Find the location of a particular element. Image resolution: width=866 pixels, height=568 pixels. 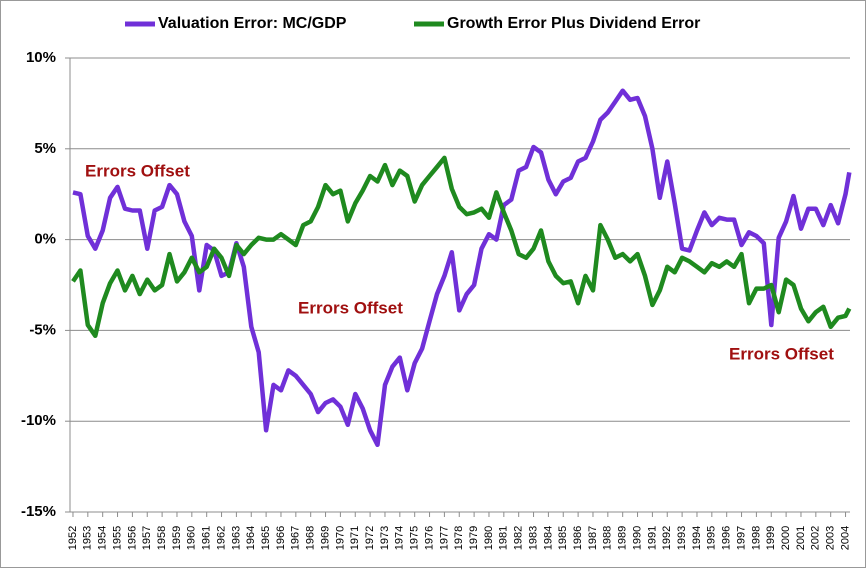

y-tick-label: 10% is located at coordinates (41, 57).